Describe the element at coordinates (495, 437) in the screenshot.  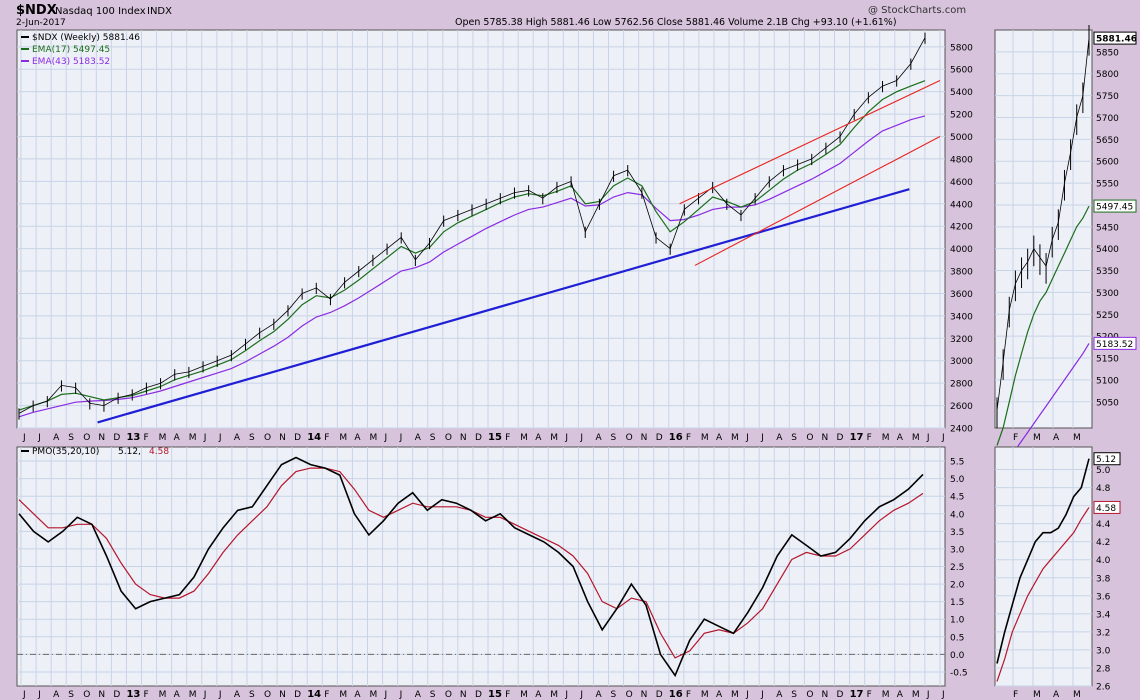
I see `price-x-label: 15` at that location.